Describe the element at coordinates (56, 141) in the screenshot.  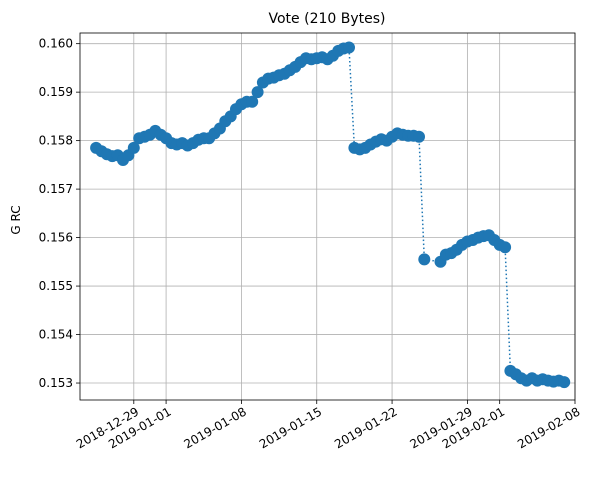
I see `y-tick-label: 0.158` at that location.